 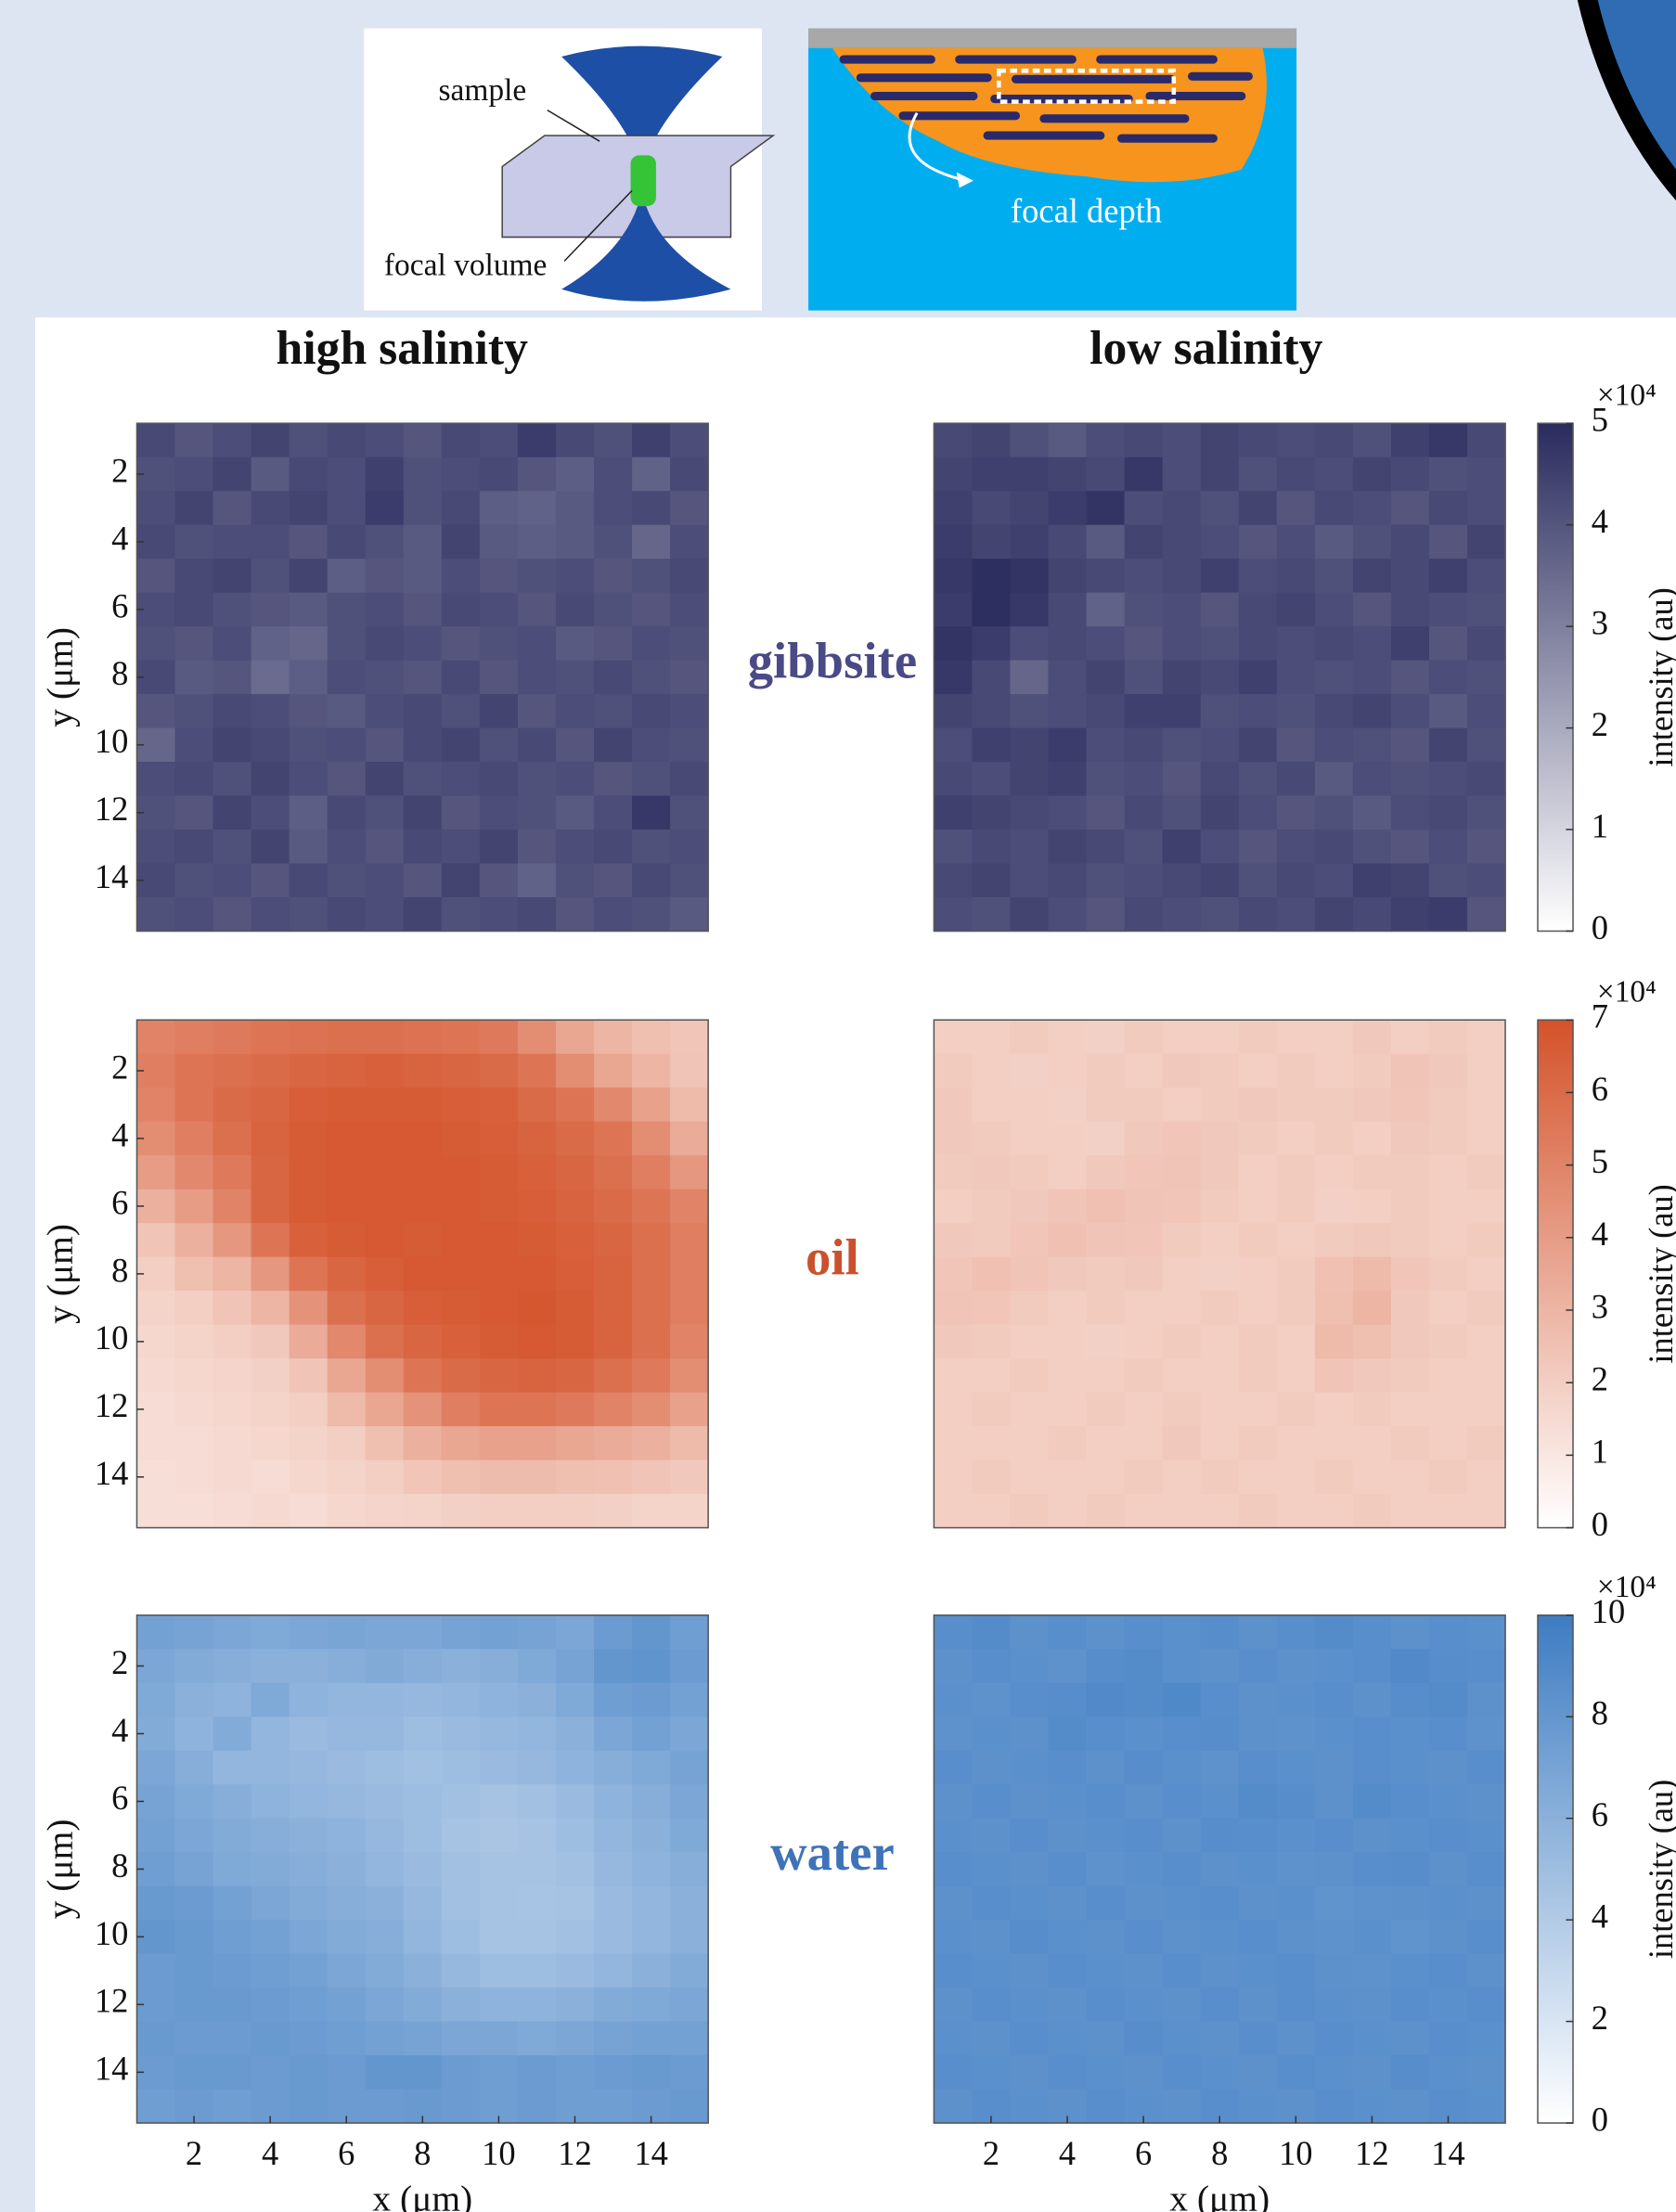 What do you see at coordinates (1067, 2153) in the screenshot?
I see `x-tick-label: 4` at bounding box center [1067, 2153].